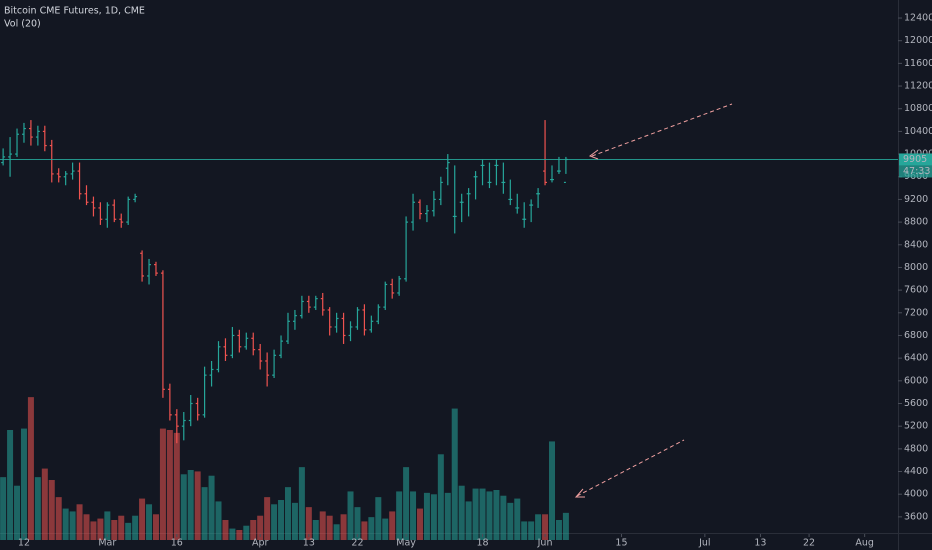 This screenshot has height=550, width=932. Describe the element at coordinates (74, 11) in the screenshot. I see `chart-title: Bitcoin CME Futures, 1D, CME` at that location.